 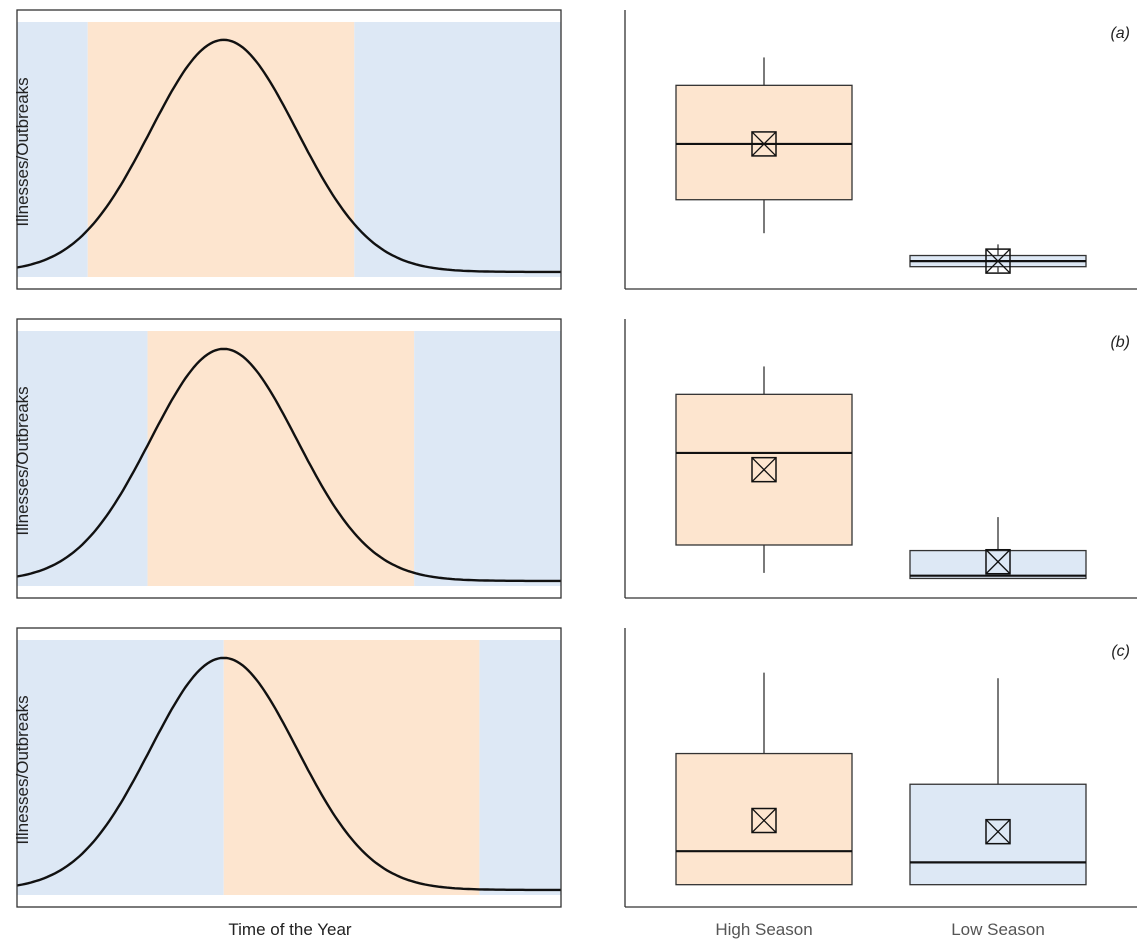 What do you see at coordinates (1120, 342) in the screenshot?
I see `panel-label-b: (b)` at bounding box center [1120, 342].